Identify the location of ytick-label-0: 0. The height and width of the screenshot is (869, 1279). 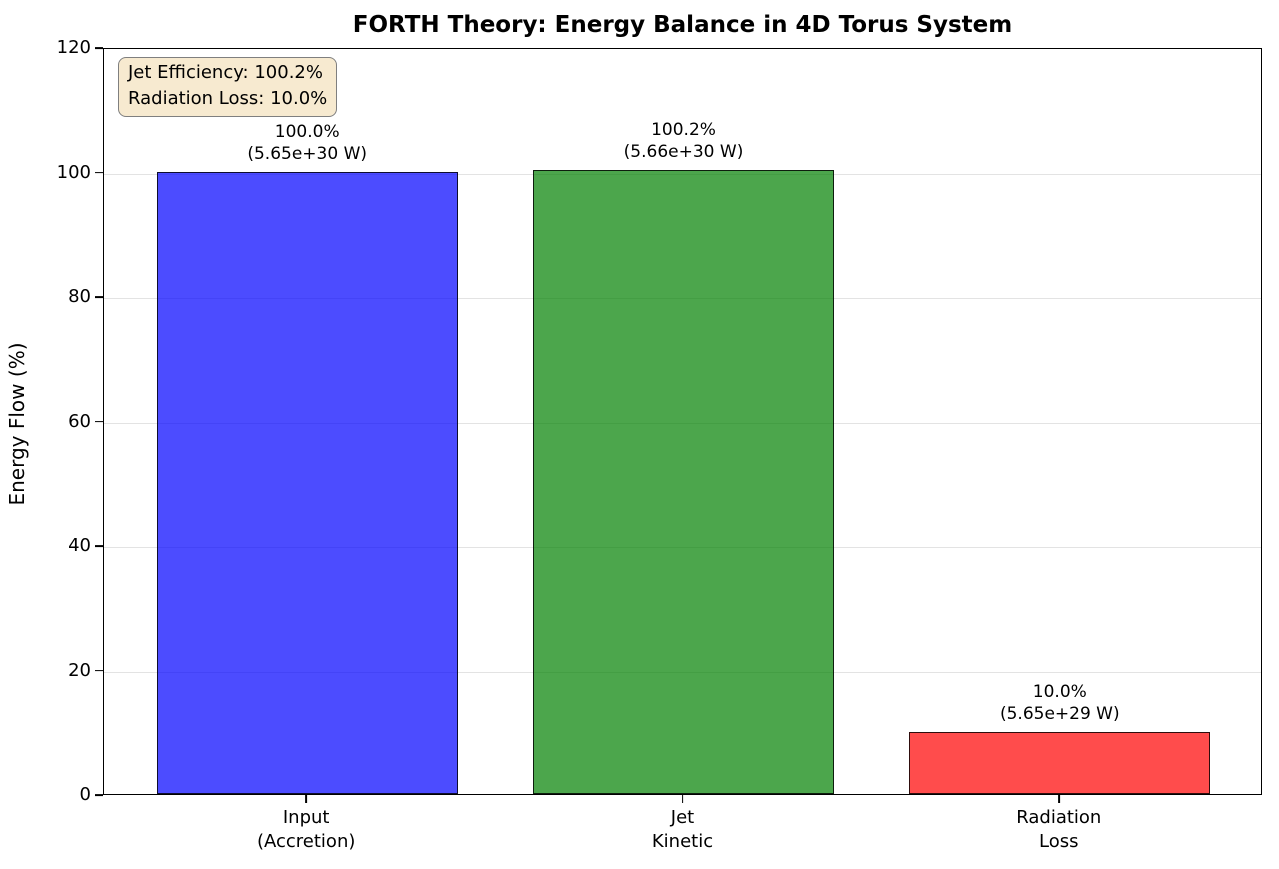
(85, 794).